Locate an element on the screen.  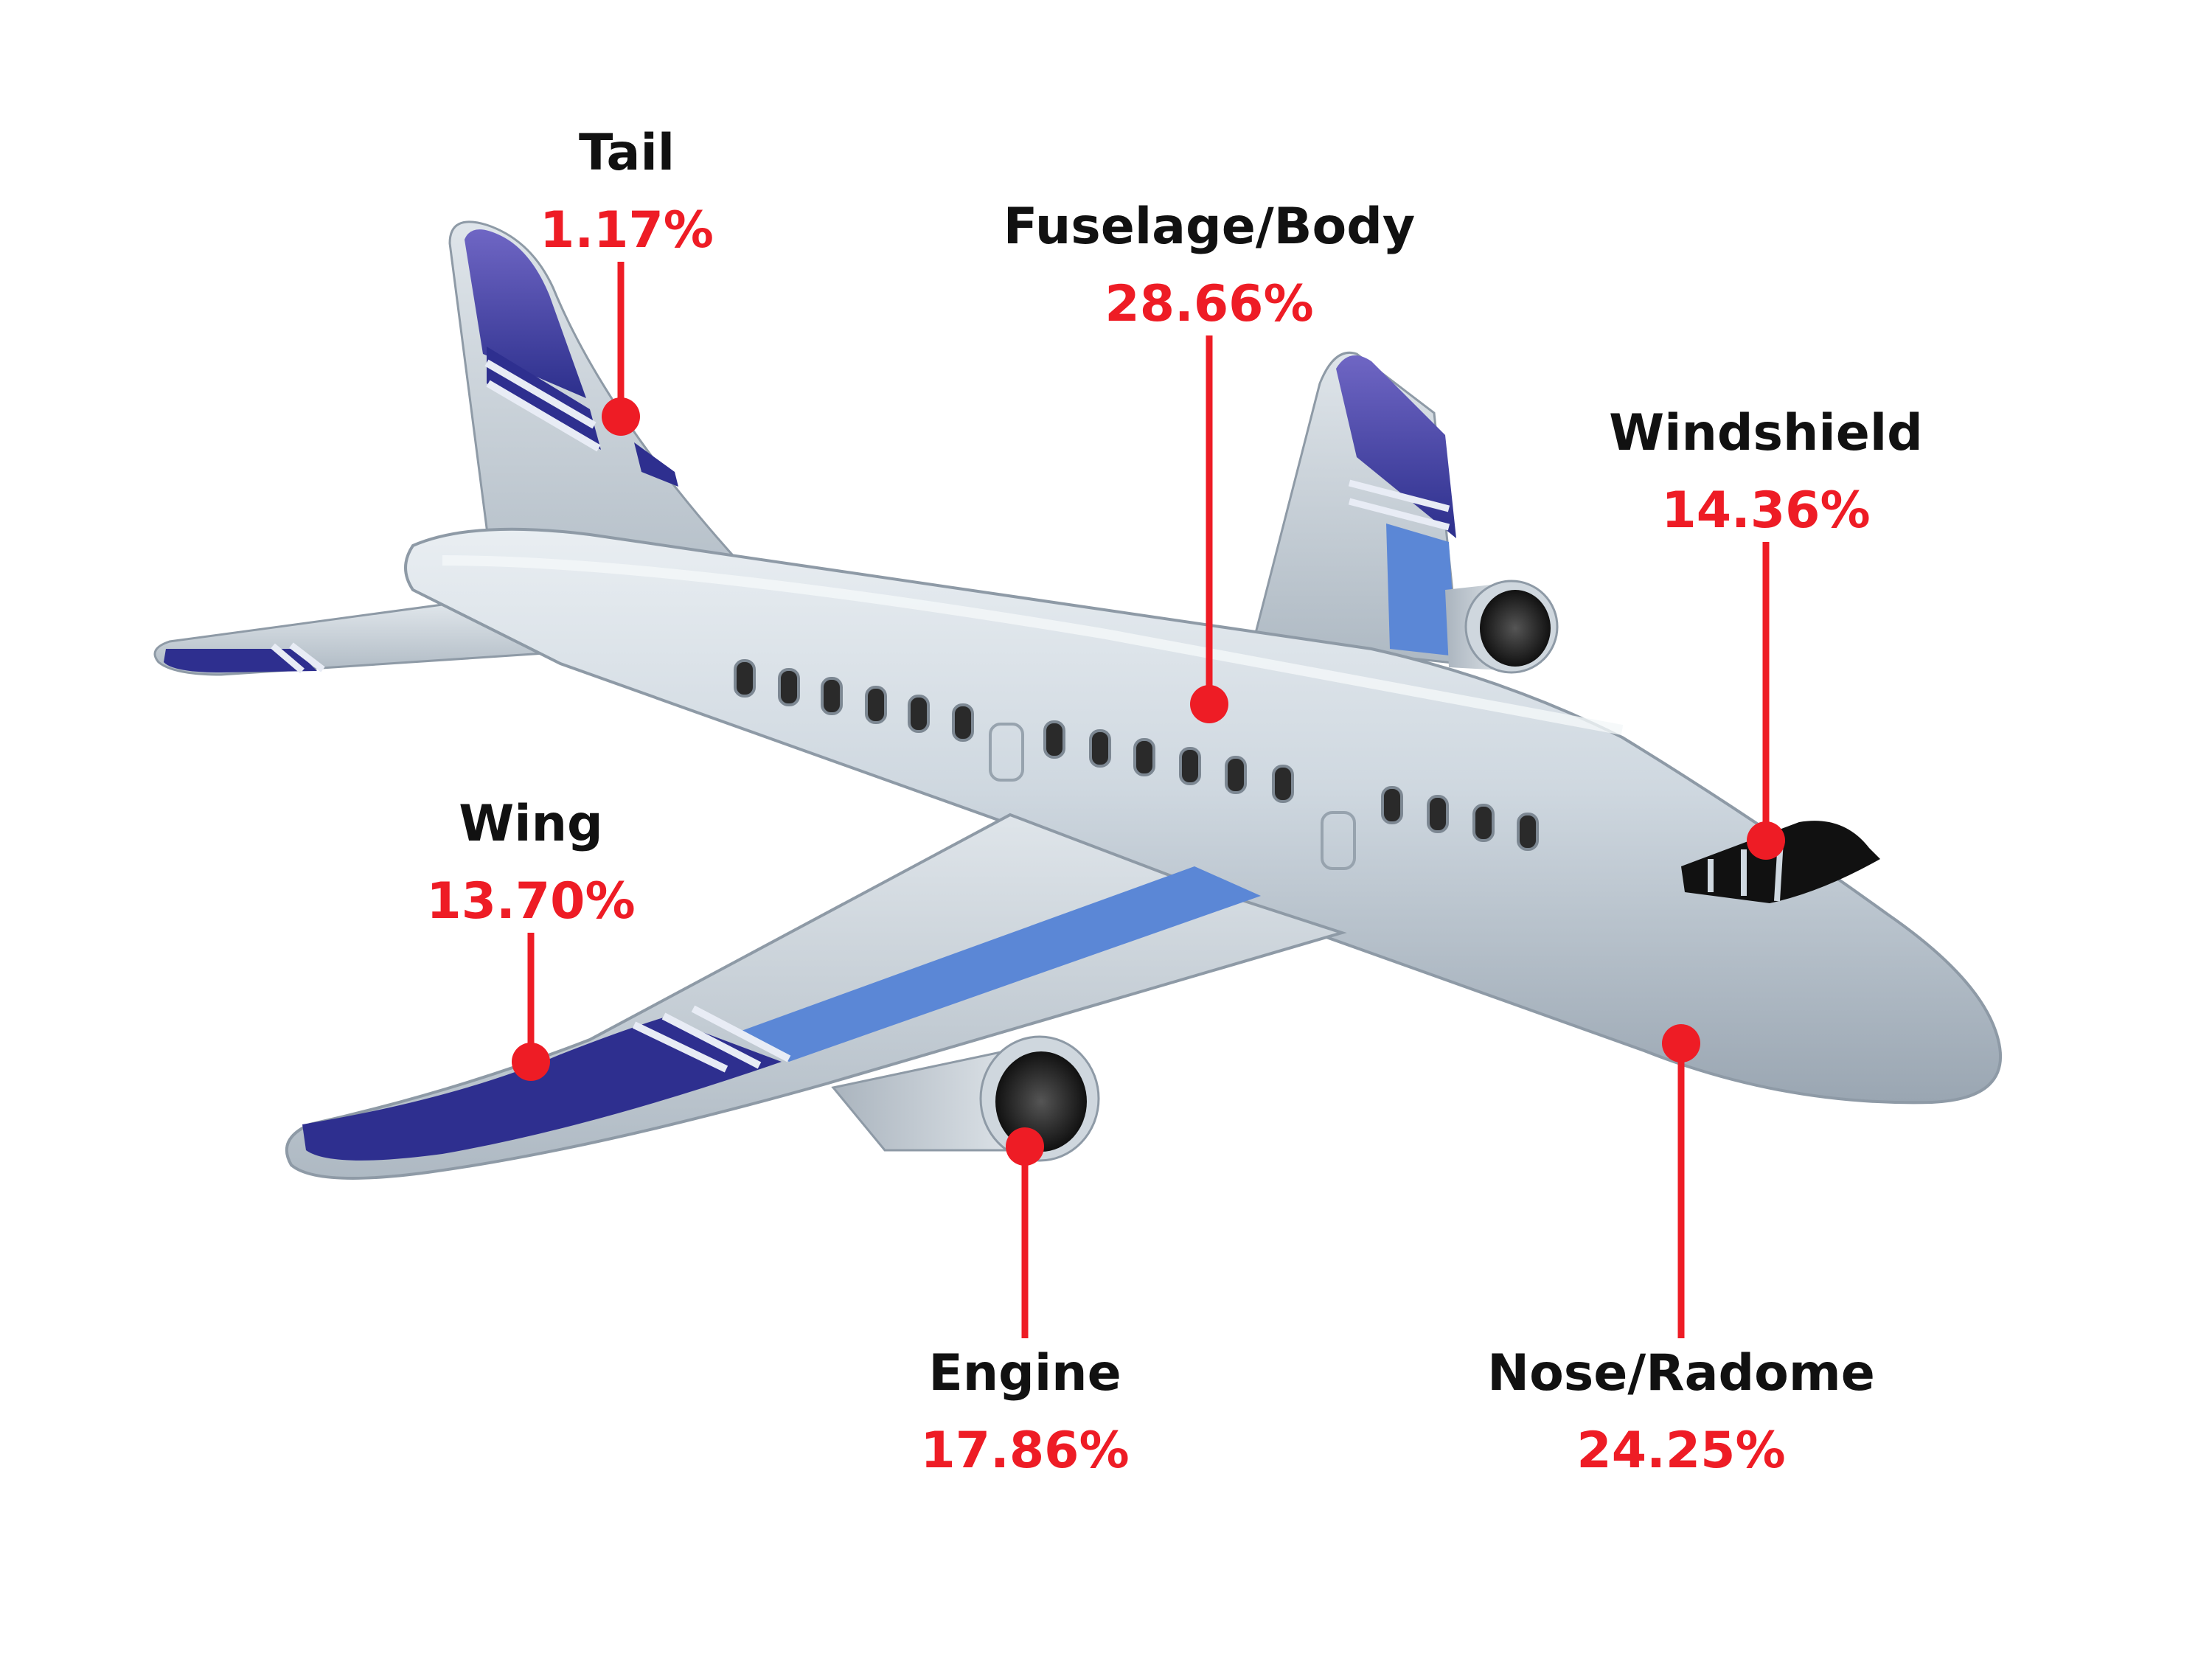
callout-engine: Engine 17.86% is located at coordinates (1024, 1412).